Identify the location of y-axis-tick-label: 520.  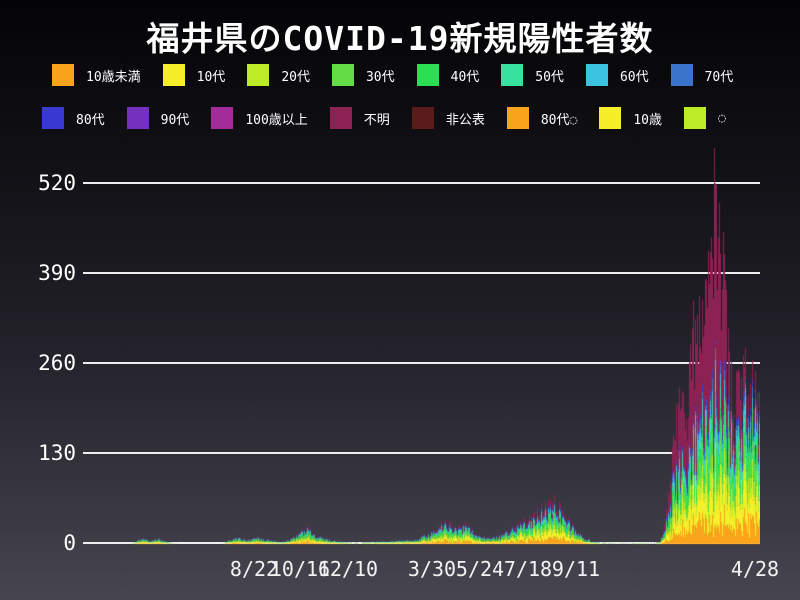
(57, 183).